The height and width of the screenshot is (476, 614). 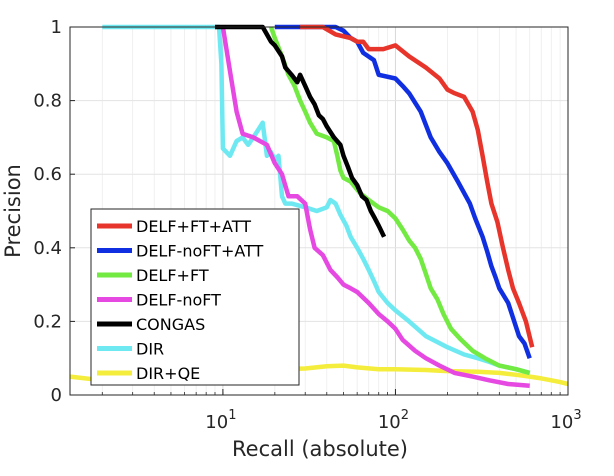 I want to click on legend-label: DELF-noFT+ATT, so click(x=200, y=251).